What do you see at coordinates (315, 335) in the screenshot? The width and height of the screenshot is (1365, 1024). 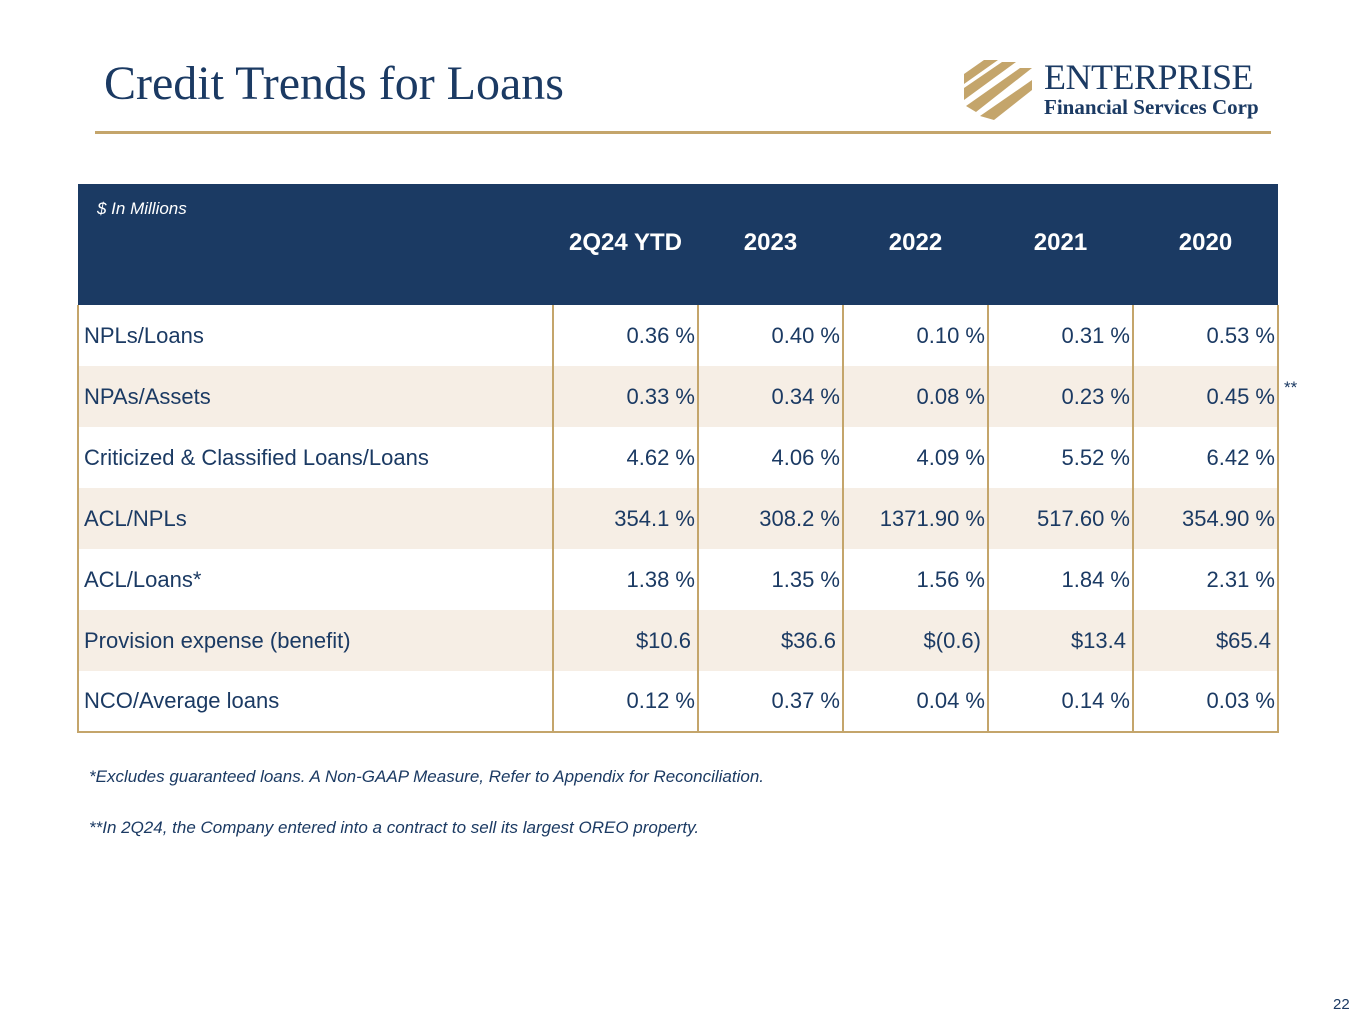 I see `row-label: NPLs/Loans` at bounding box center [315, 335].